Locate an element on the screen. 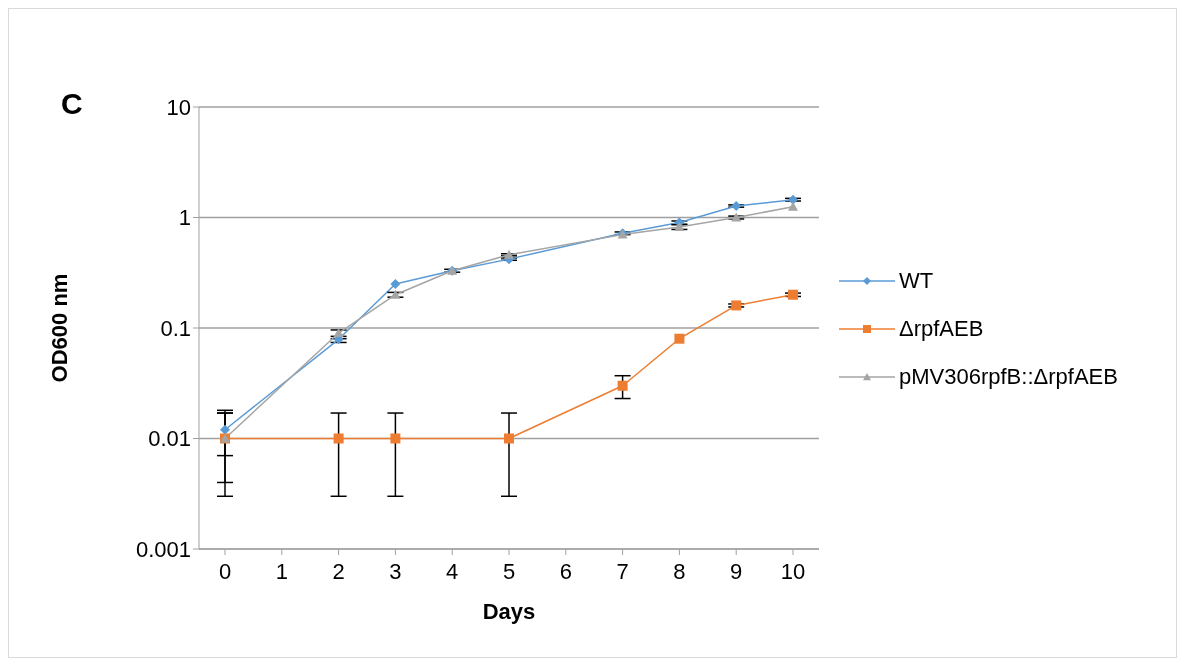  x-tick-label: 3 is located at coordinates (395, 571).